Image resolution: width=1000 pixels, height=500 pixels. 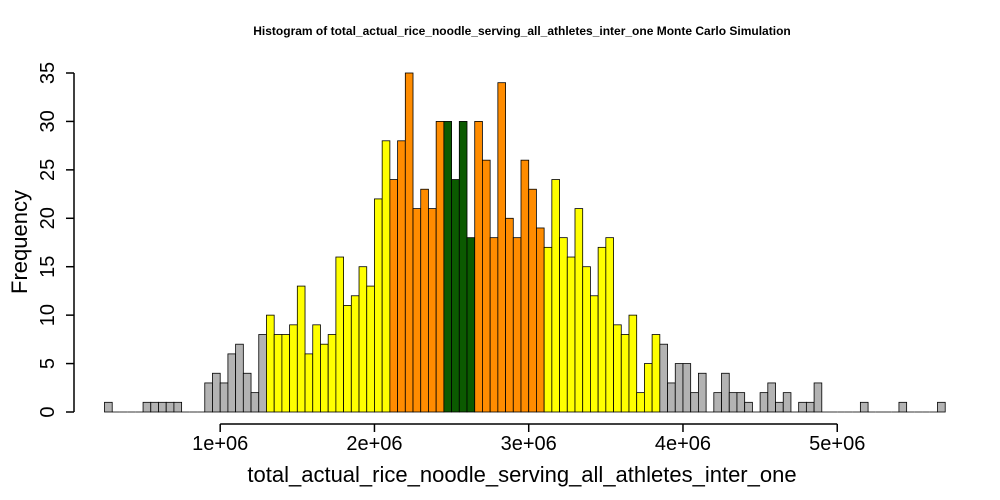 I want to click on x-axis-tick-label: 1e+06, so click(x=220, y=444).